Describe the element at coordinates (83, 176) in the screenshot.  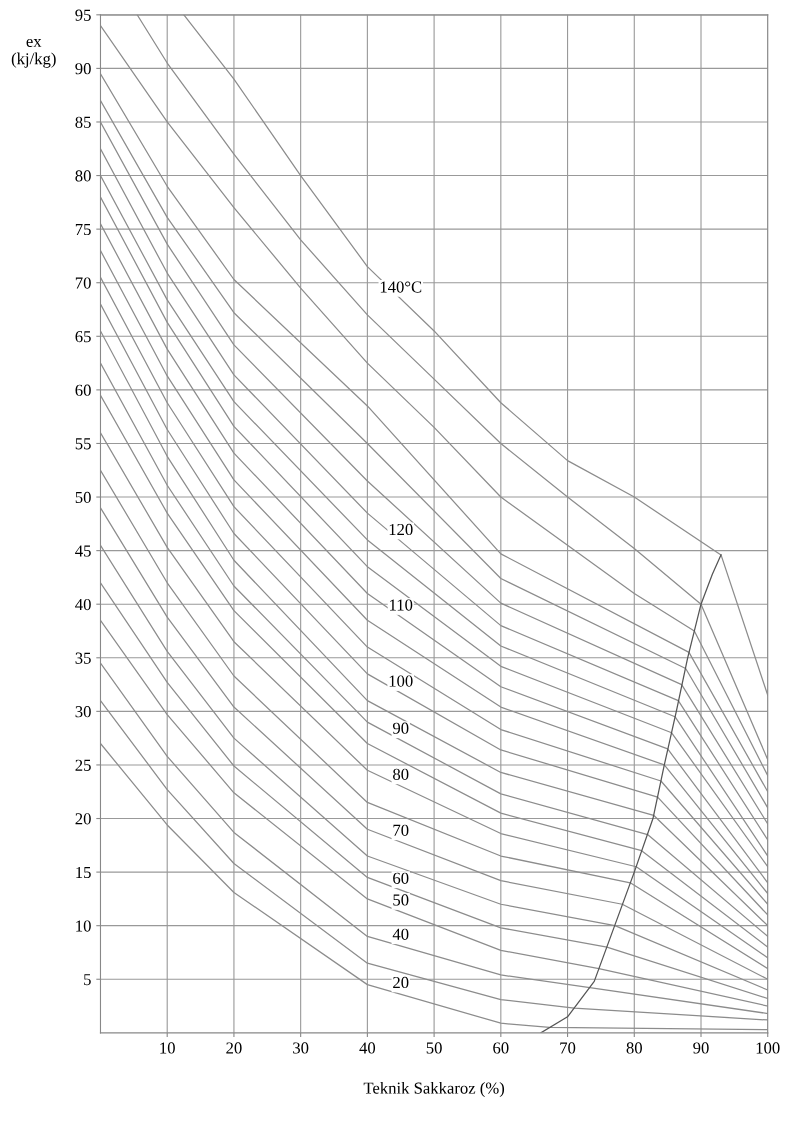
I see `y-tick-label: 80` at that location.